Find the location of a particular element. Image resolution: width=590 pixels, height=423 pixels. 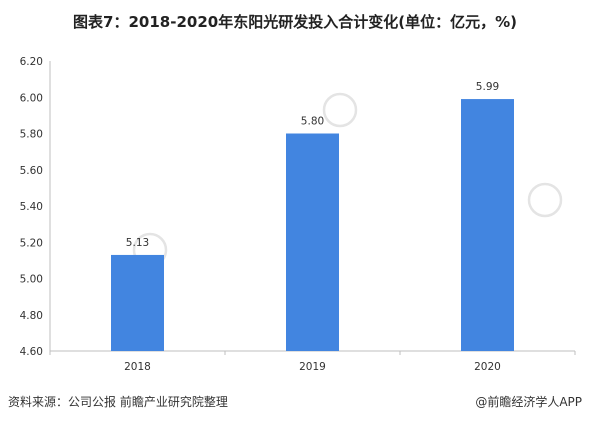

data-label: 5.13 is located at coordinates (137, 243).